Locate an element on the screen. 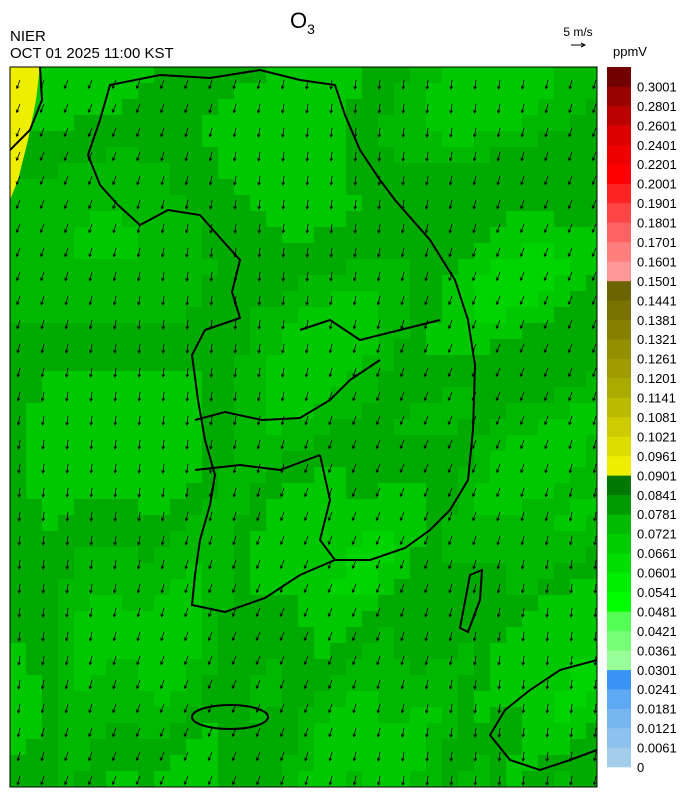 This screenshot has height=803, width=692. colorbar-unit: ppmV is located at coordinates (630, 51).